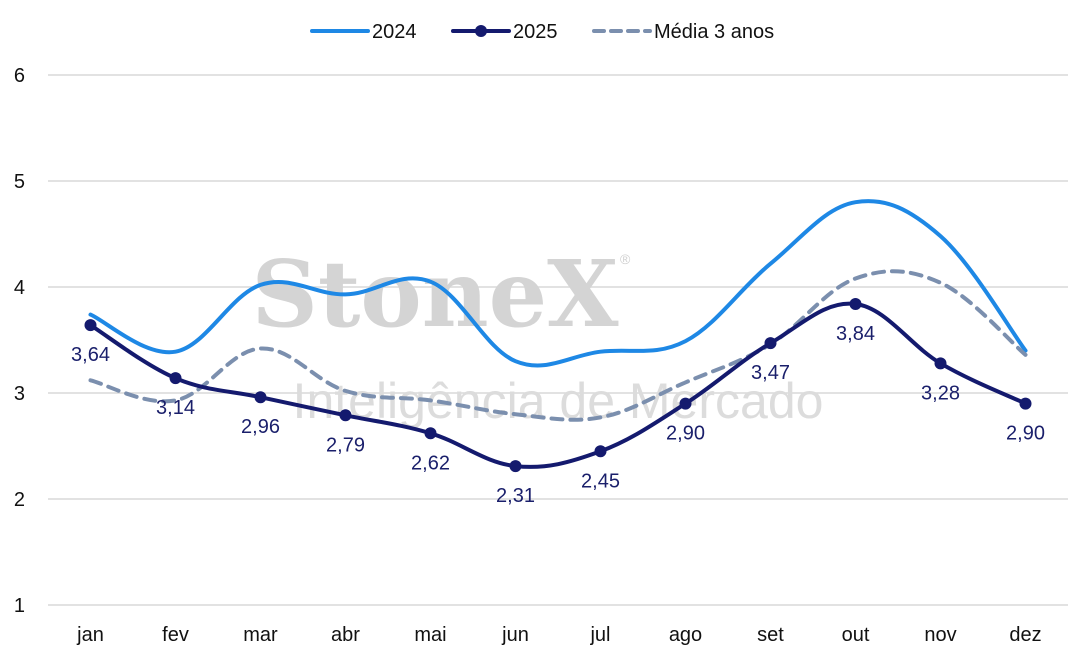  I want to click on data-label: 2,45, so click(600, 481).